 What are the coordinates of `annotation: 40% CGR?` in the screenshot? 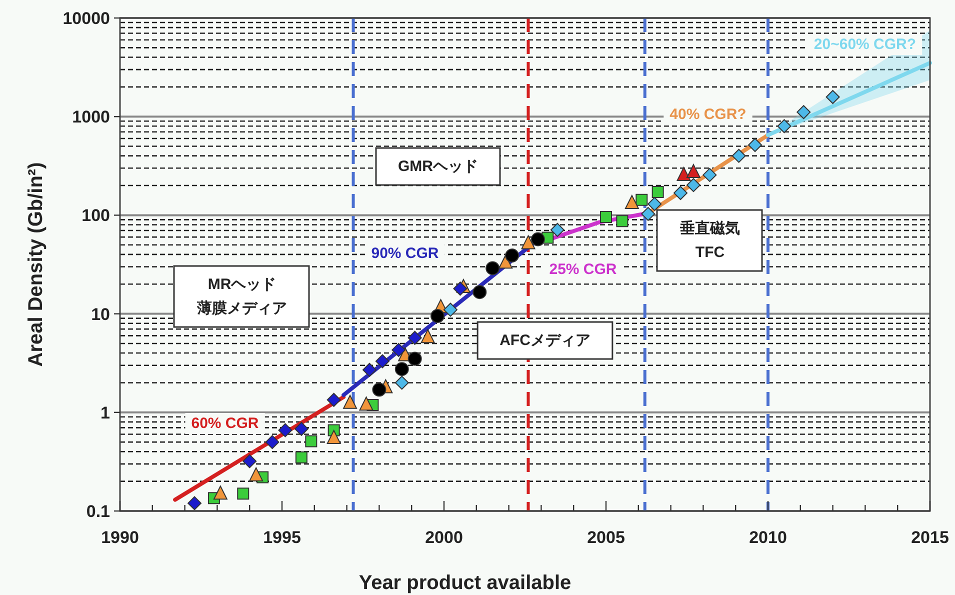 It's located at (708, 114).